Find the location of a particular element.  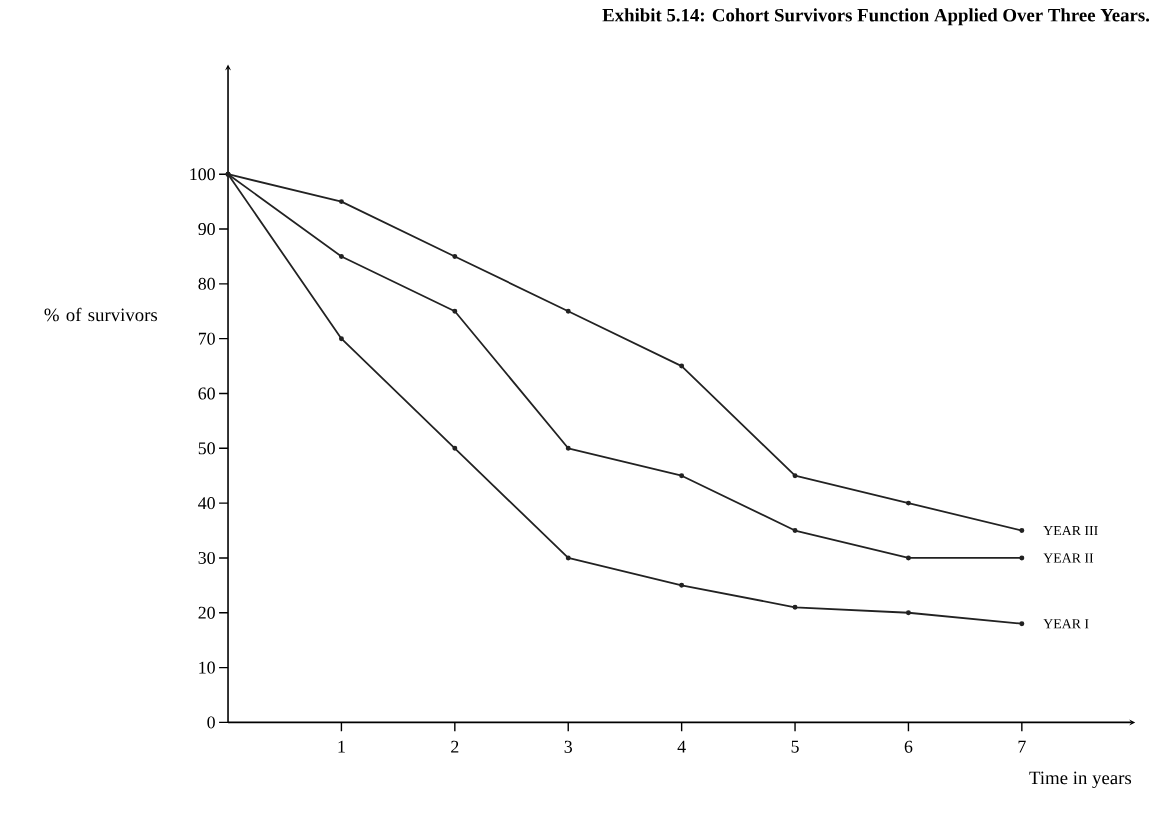

x-tick-label: 2 is located at coordinates (455, 746).